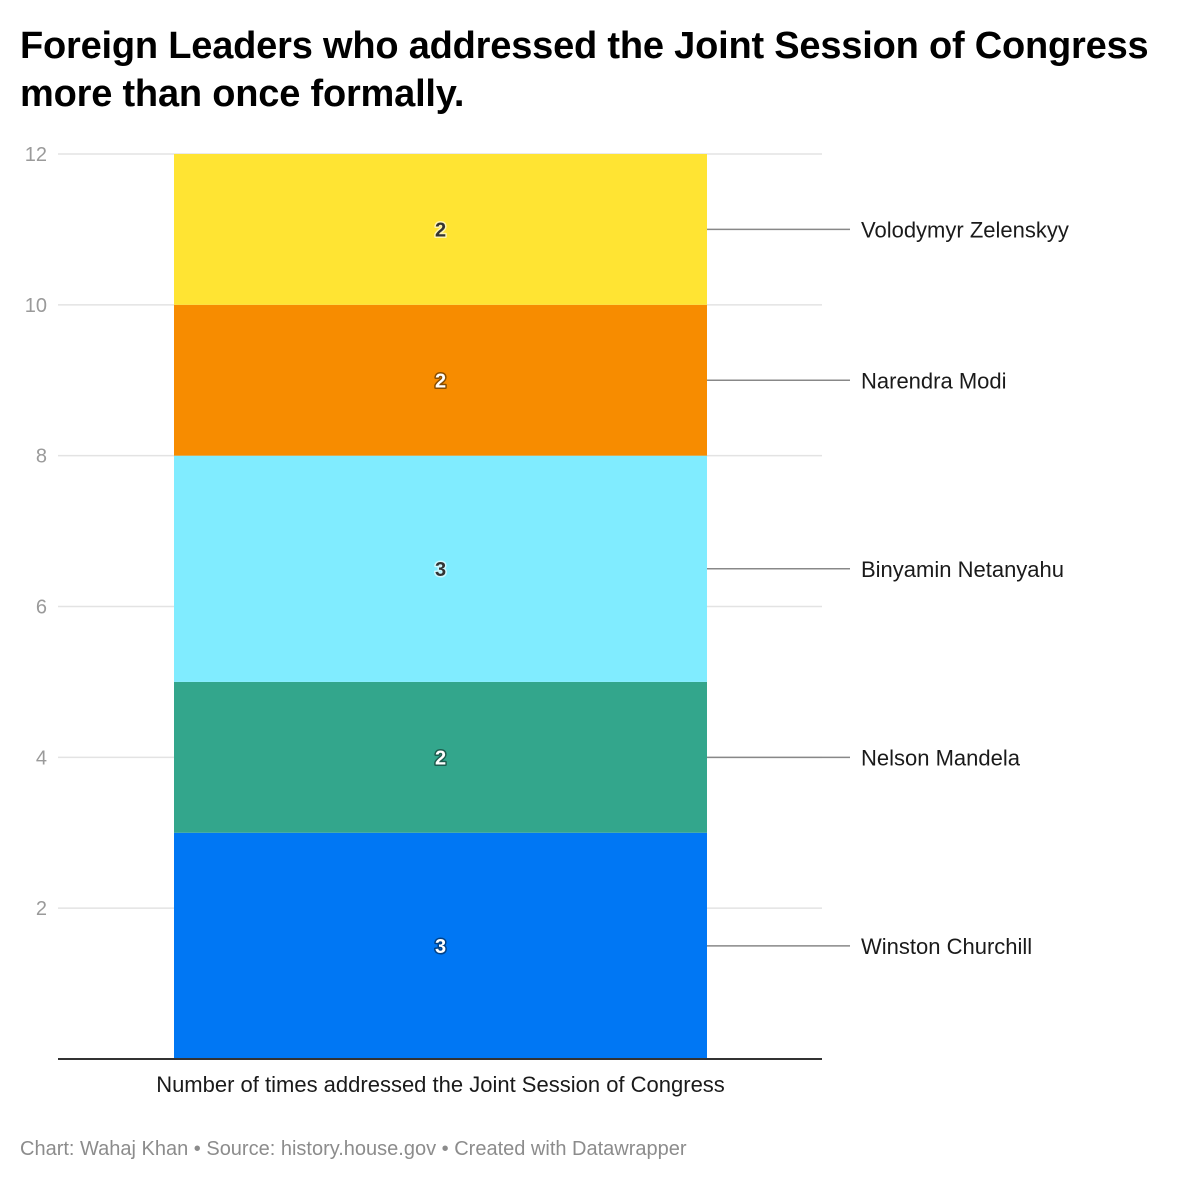  Describe the element at coordinates (965, 229) in the screenshot. I see `series-label-volodymyr-zelenskyy: Volodymyr Zelenskyy` at that location.